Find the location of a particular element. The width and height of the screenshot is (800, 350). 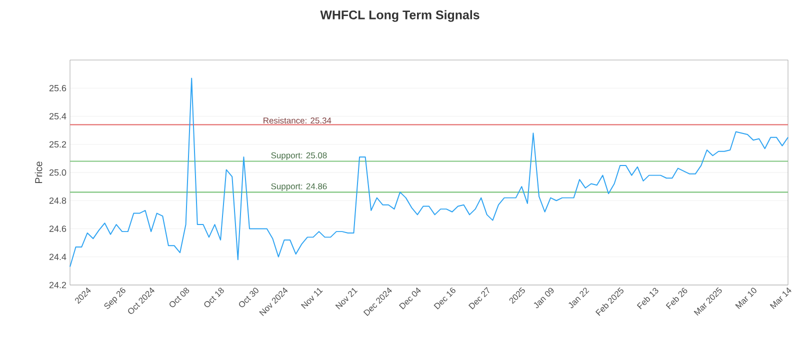

x-tick-label: Sep 26 is located at coordinates (115, 298).